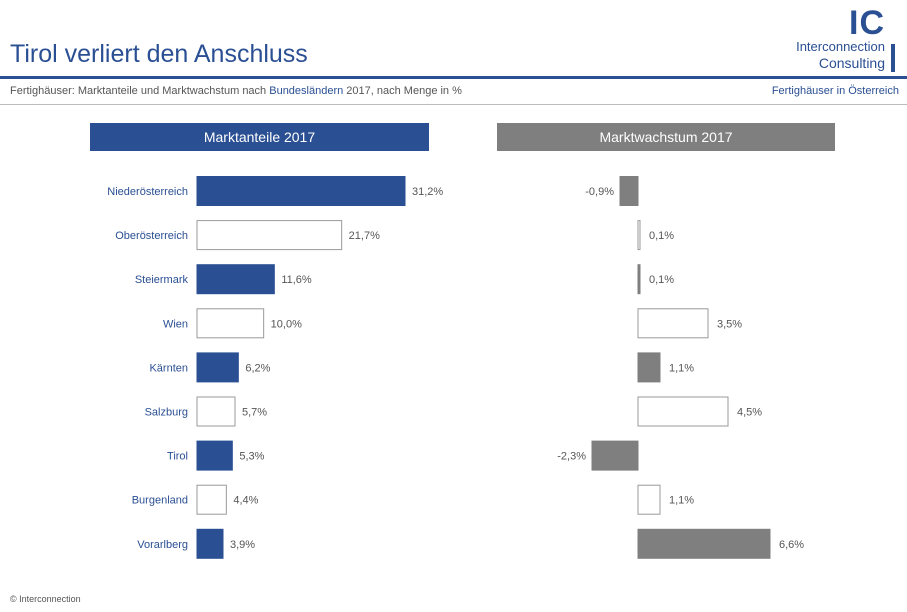  Describe the element at coordinates (160, 501) in the screenshot. I see `category-label: Burgenland` at that location.